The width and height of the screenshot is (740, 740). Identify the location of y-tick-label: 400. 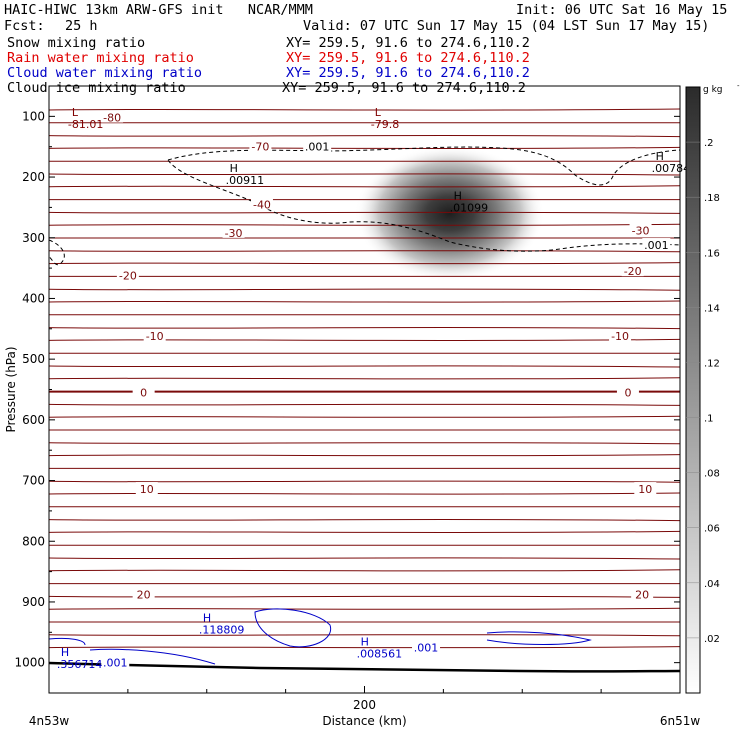
(33, 298).